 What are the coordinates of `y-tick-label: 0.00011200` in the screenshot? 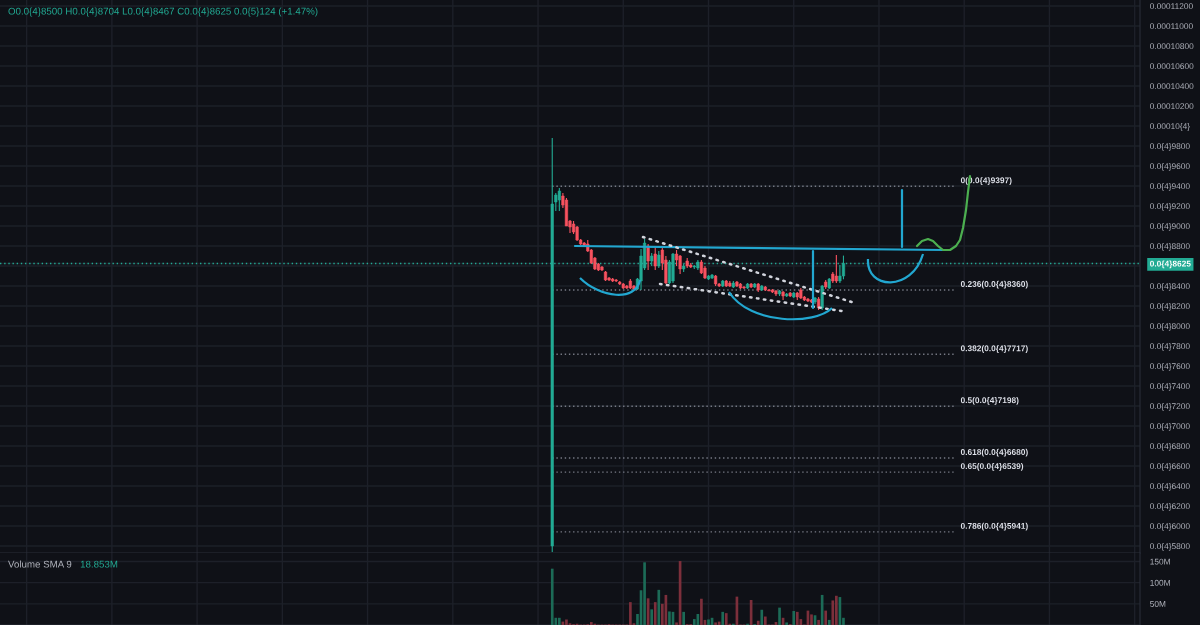 It's located at (1171, 6).